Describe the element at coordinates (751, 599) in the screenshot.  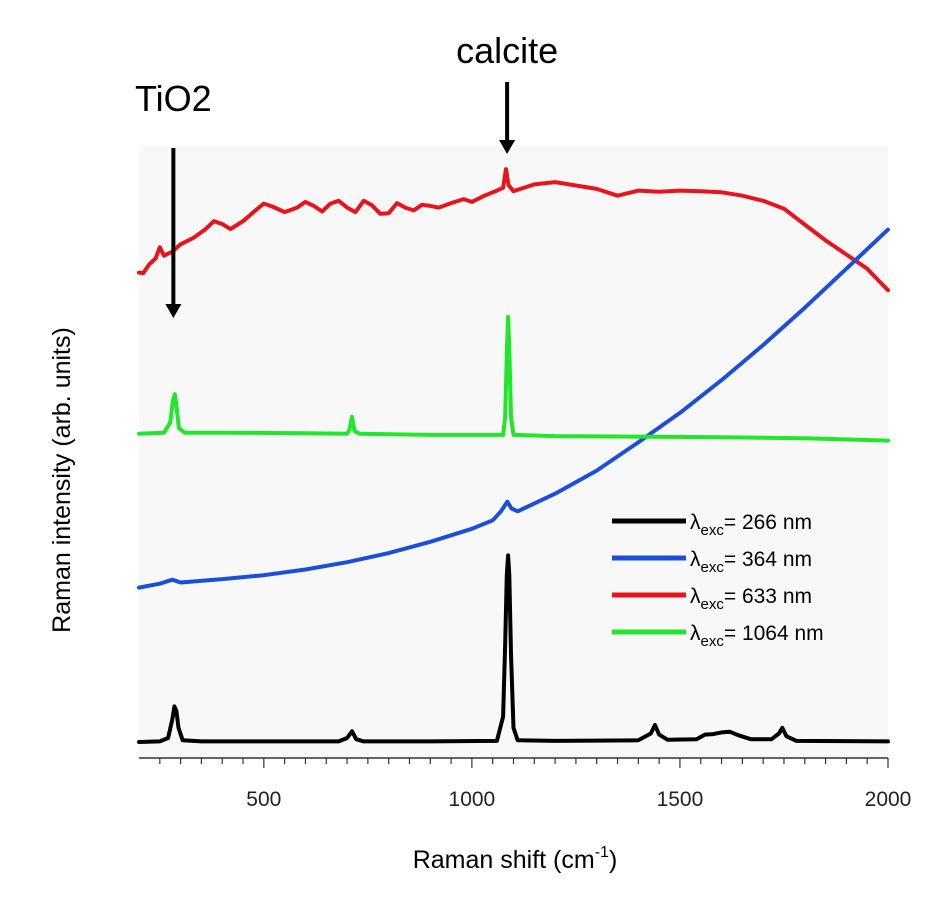
I see `legend-label: λexc= 633 nm` at that location.